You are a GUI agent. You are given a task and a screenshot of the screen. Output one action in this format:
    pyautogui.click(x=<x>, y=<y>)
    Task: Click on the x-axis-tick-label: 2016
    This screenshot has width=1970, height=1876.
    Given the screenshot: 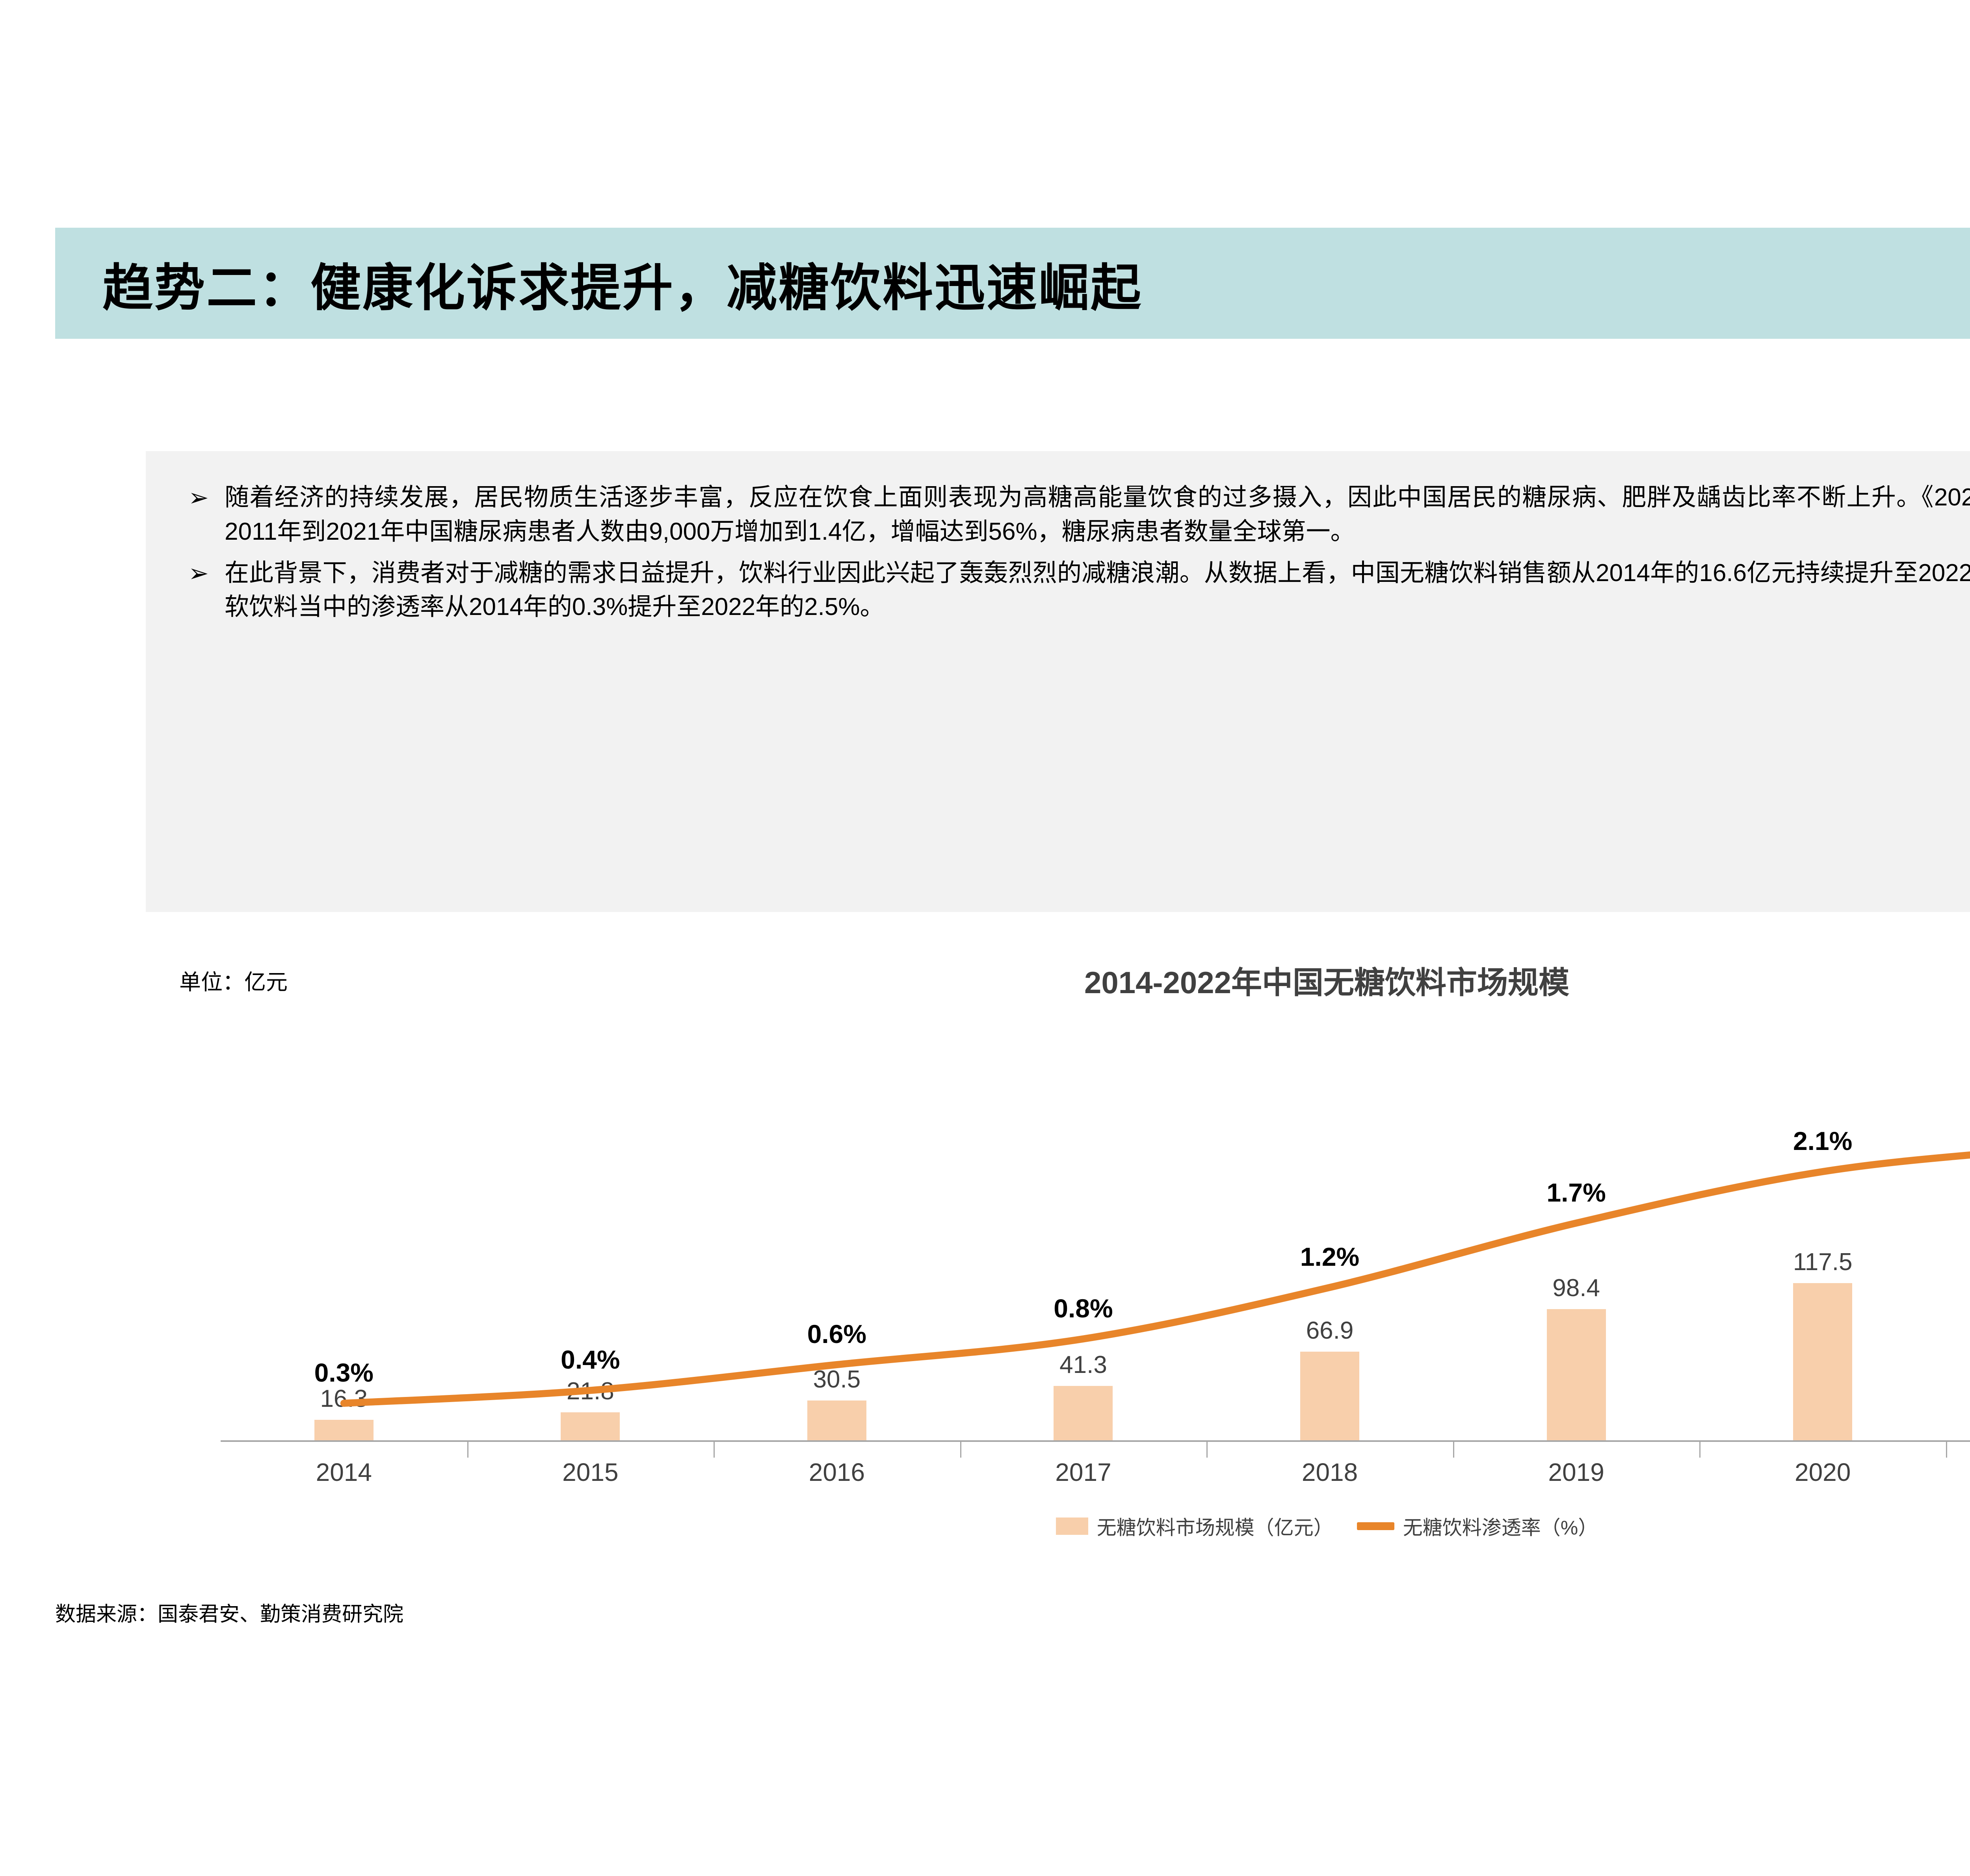 What is the action you would take?
    pyautogui.click(x=837, y=1472)
    